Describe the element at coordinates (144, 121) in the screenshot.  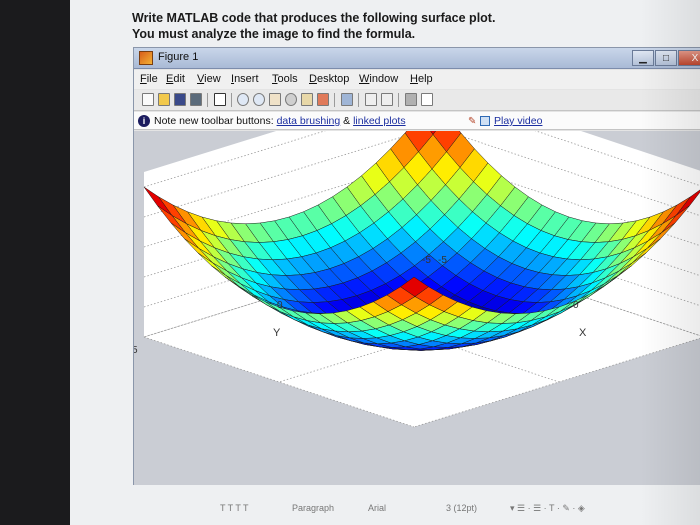
I see `info-icon: i` at that location.